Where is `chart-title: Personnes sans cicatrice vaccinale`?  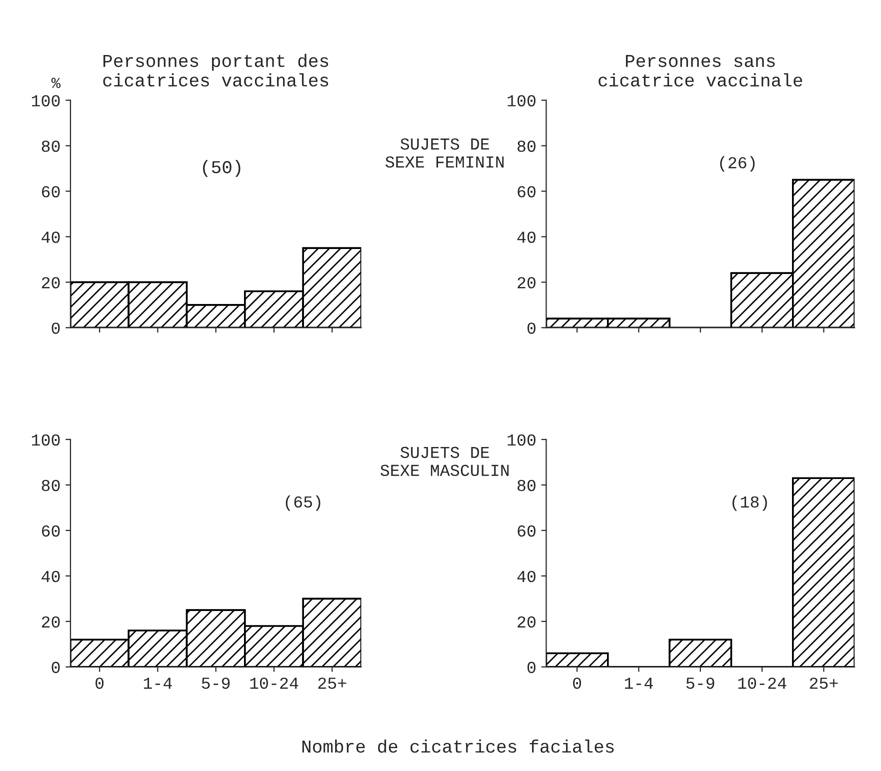 chart-title: Personnes sans cicatrice vaccinale is located at coordinates (700, 71).